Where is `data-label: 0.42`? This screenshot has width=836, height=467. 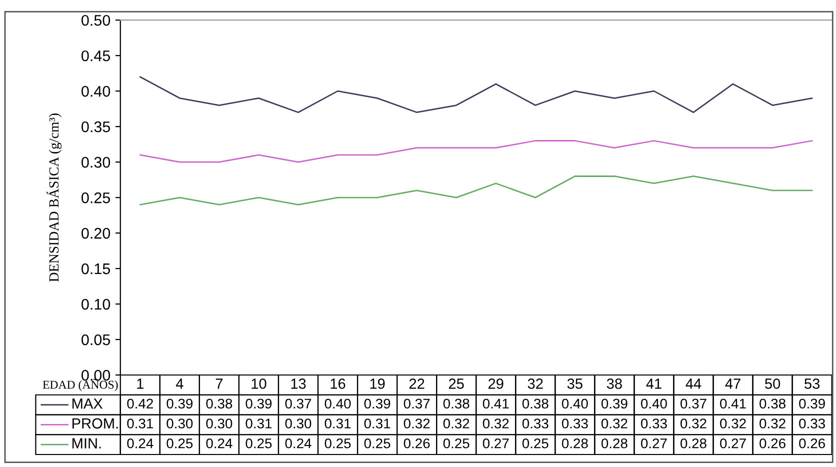
data-label: 0.42 is located at coordinates (140, 403).